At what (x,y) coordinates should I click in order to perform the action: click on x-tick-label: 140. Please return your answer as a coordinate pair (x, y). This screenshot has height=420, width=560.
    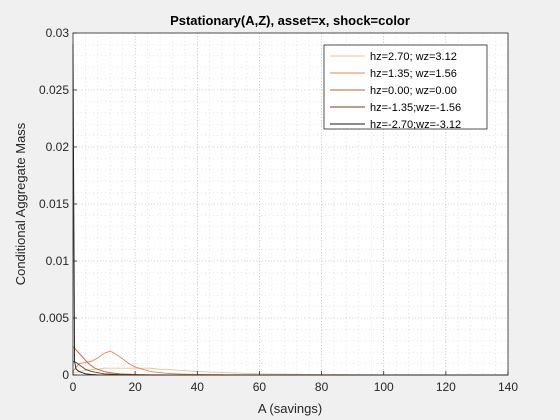
    Looking at the image, I should click on (508, 387).